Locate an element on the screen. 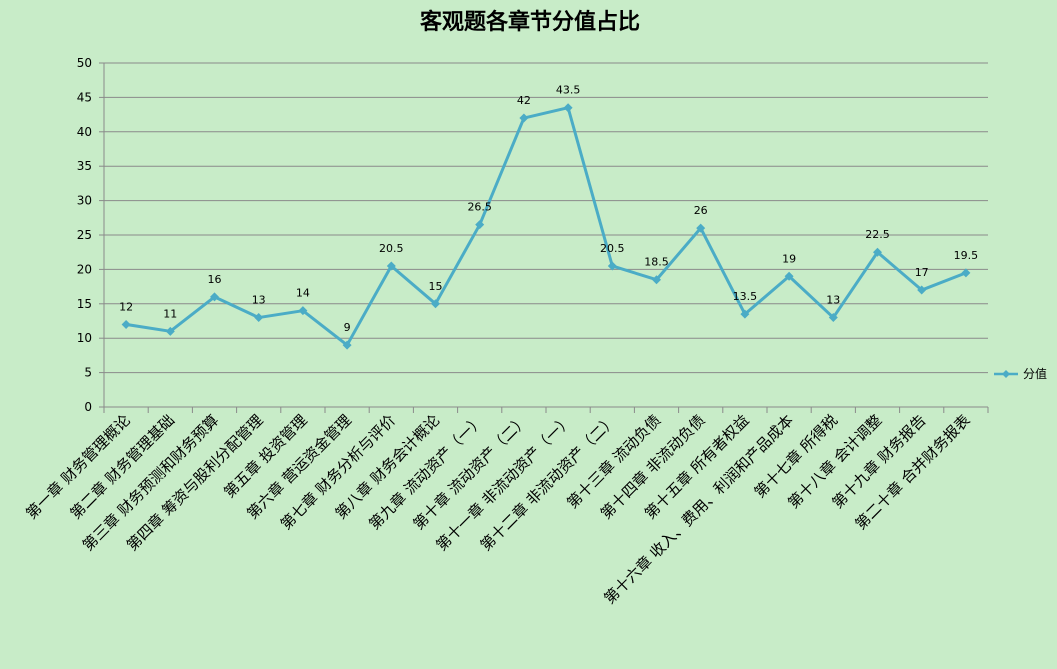 This screenshot has width=1057, height=669. y-tick-label: 45 is located at coordinates (84, 97).